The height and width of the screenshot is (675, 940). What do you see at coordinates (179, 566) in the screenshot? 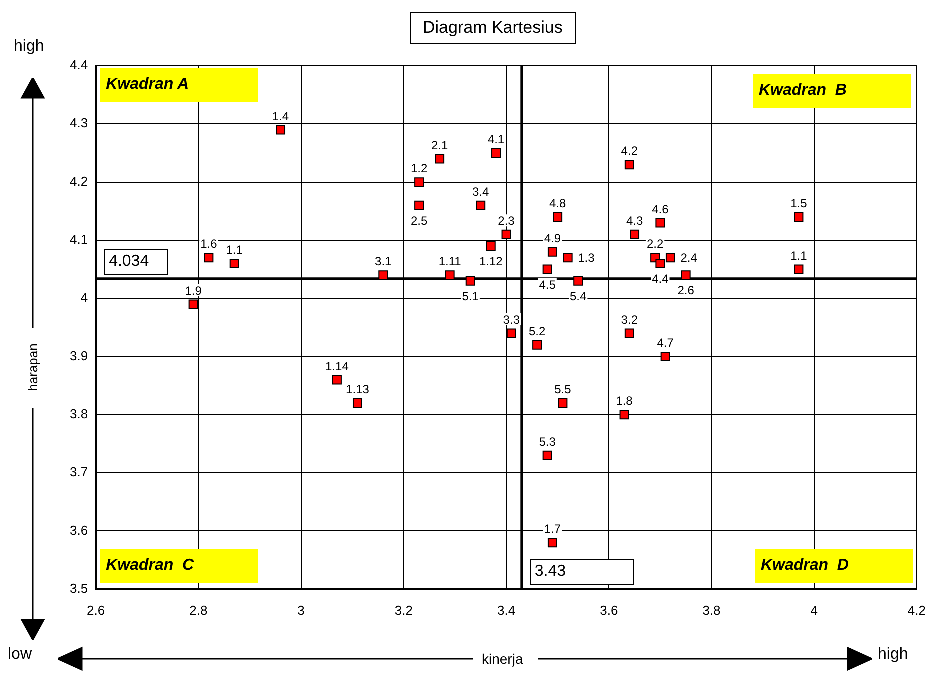
I see `quadrant-label: Kwadran C` at bounding box center [179, 566].